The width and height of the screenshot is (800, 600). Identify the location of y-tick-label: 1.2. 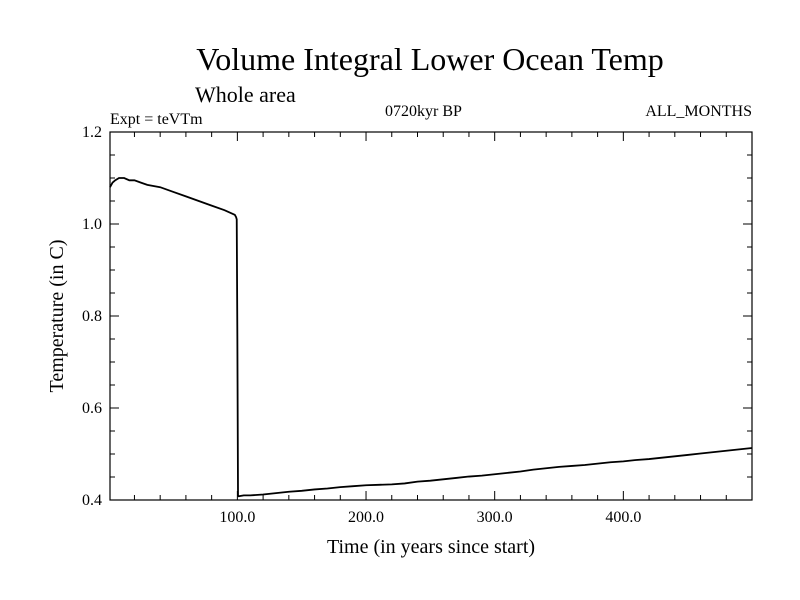
(92, 132).